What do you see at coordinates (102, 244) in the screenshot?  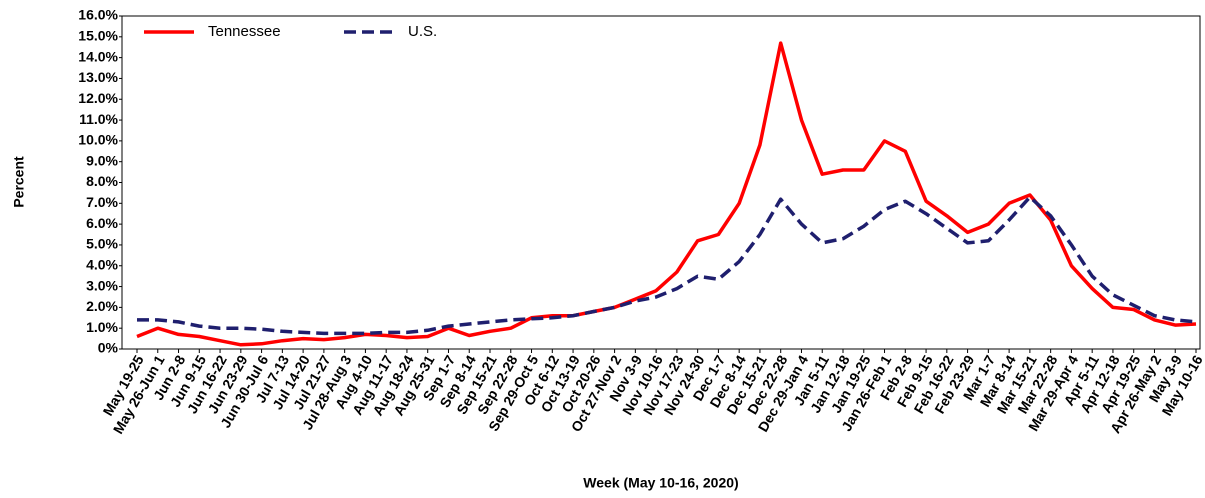 I see `y-tick-label: 5.0%` at bounding box center [102, 244].